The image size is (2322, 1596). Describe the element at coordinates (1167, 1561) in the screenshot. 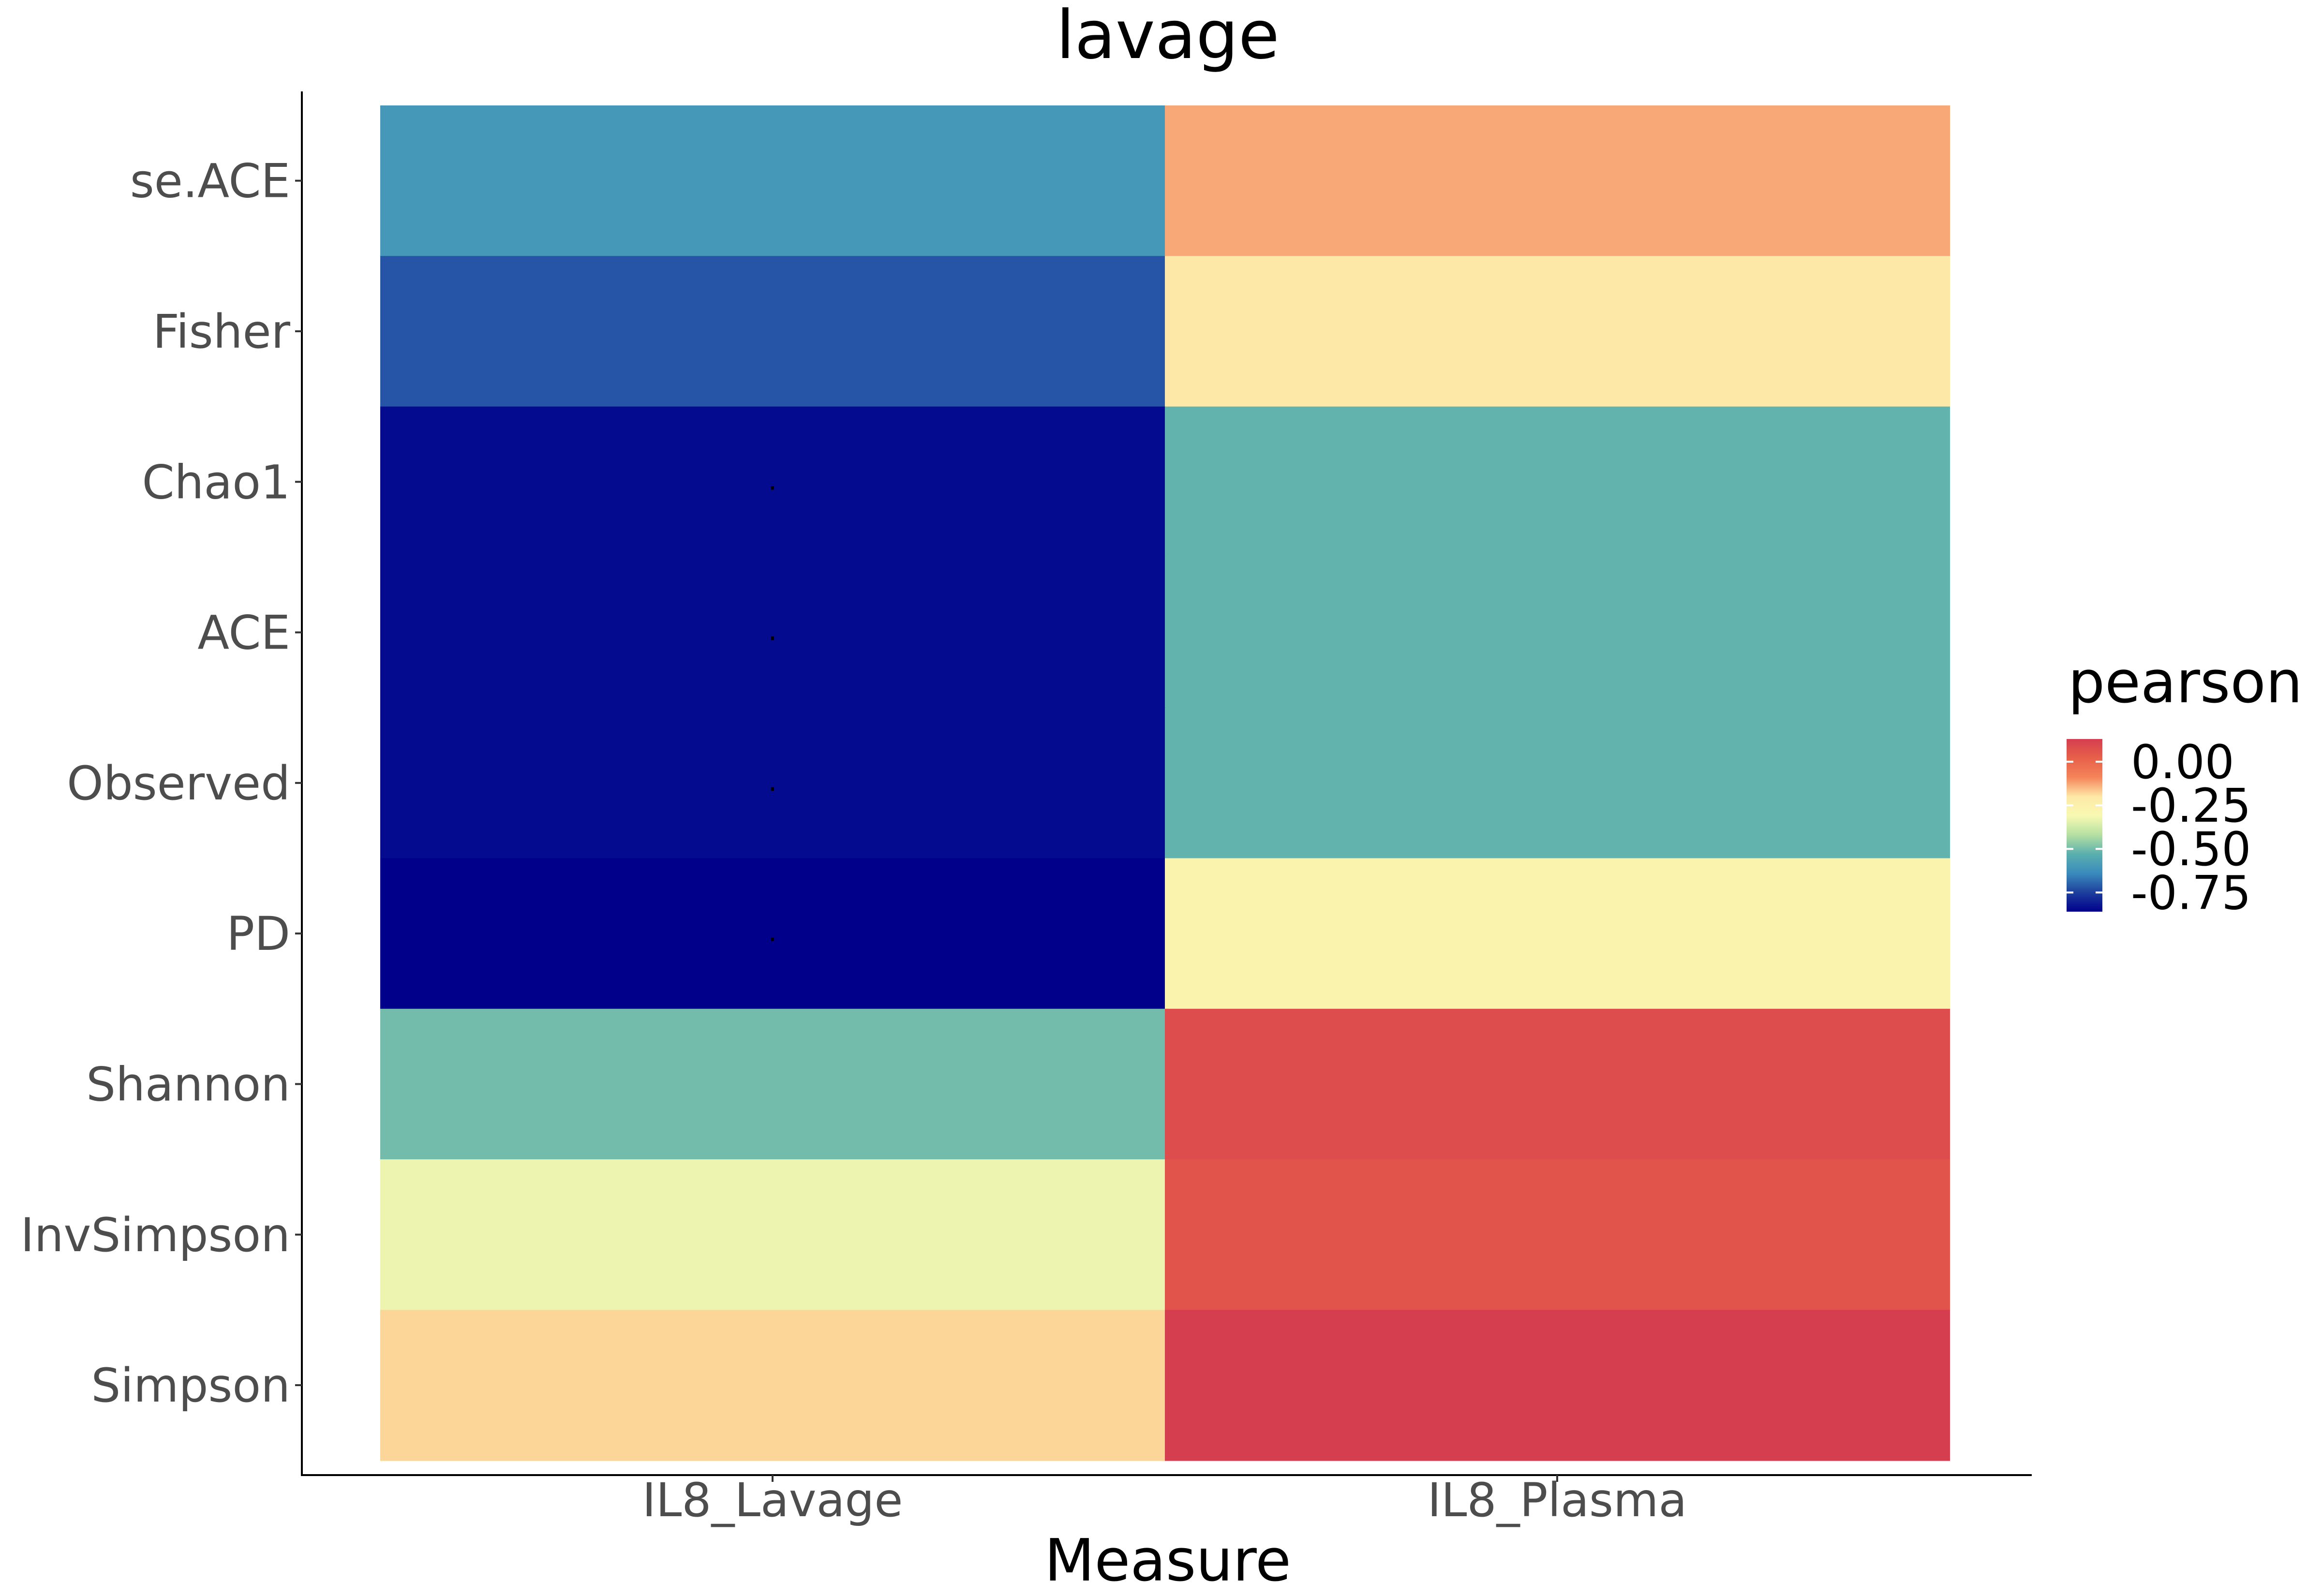

I see `x-axis-label: Measure` at that location.